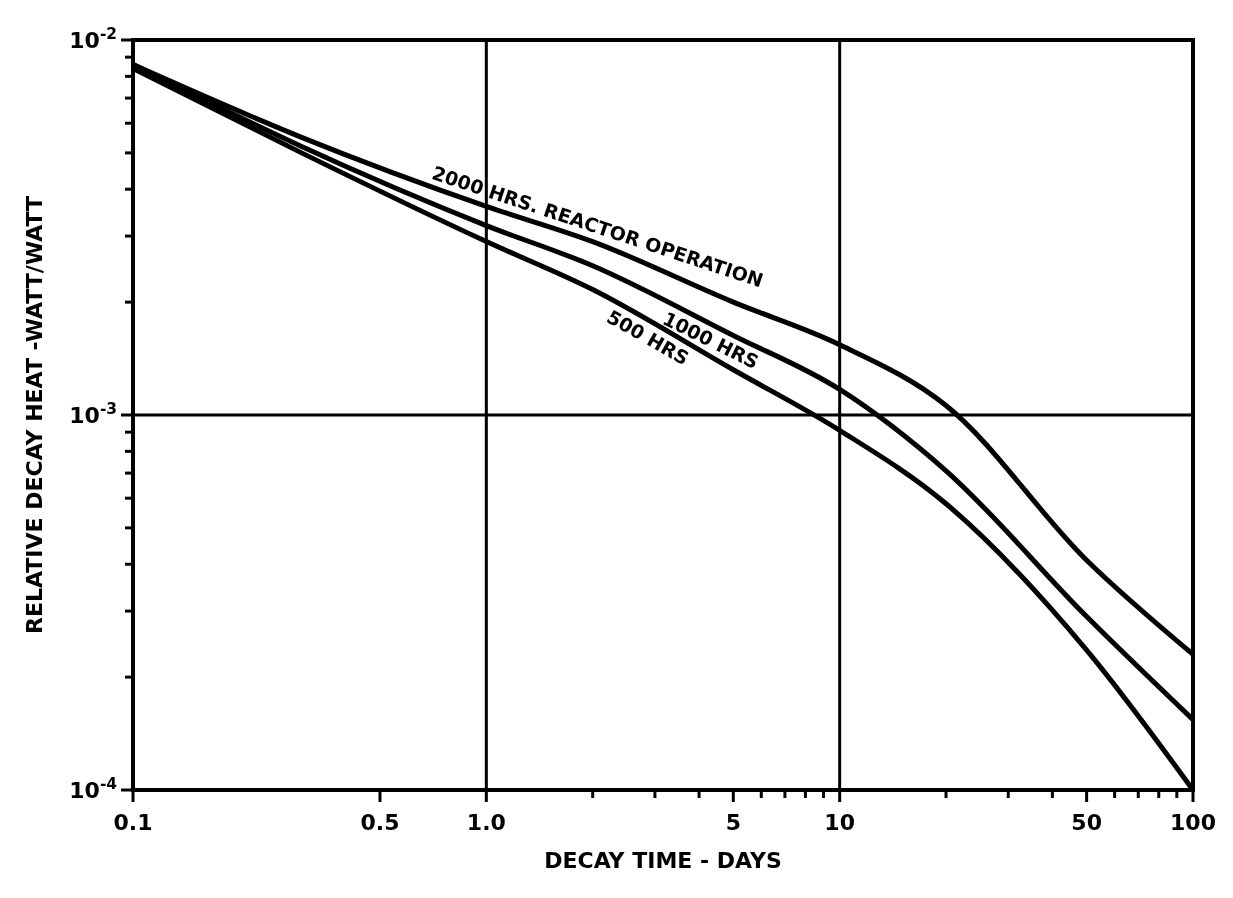 Image resolution: width=1233 pixels, height=898 pixels. Describe the element at coordinates (93, 414) in the screenshot. I see `y-tick-label: 10$^{-3}$` at that location.